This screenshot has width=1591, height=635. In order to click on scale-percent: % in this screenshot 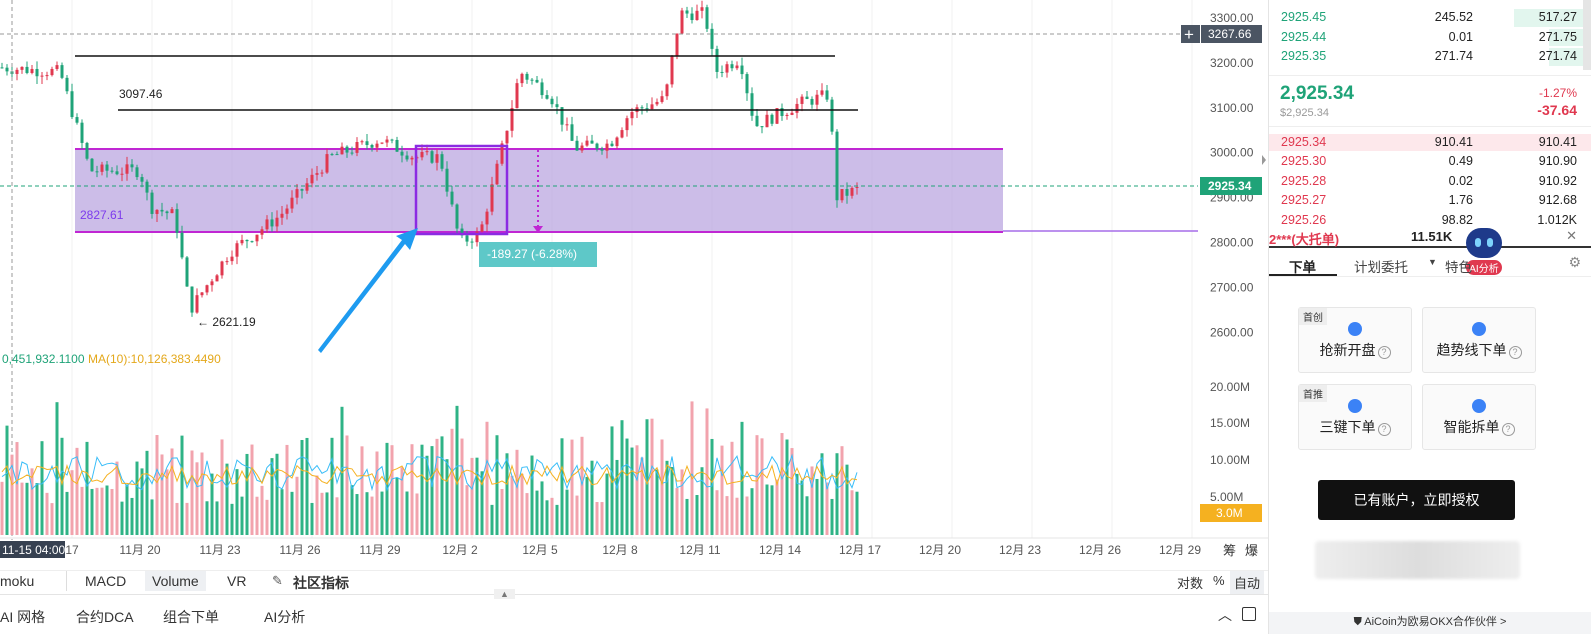, I will do `click(1219, 580)`.